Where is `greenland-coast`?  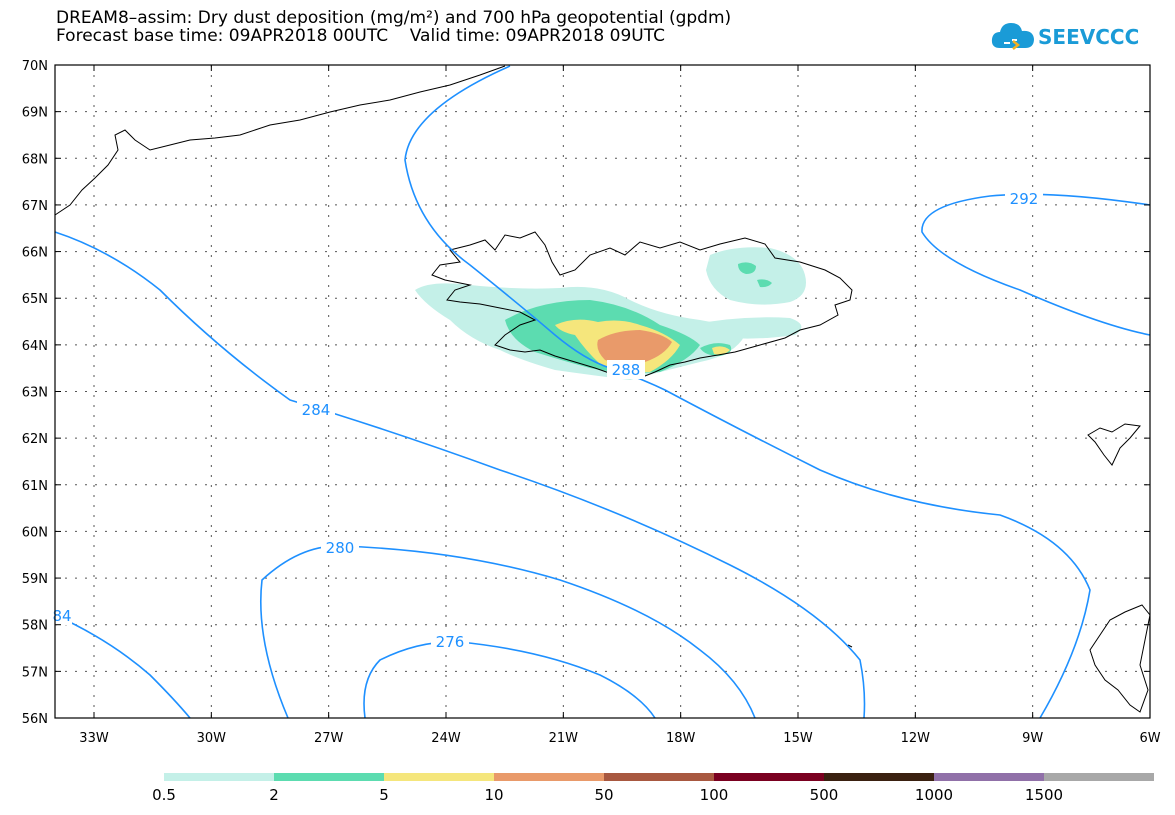
greenland-coast is located at coordinates (280, 140).